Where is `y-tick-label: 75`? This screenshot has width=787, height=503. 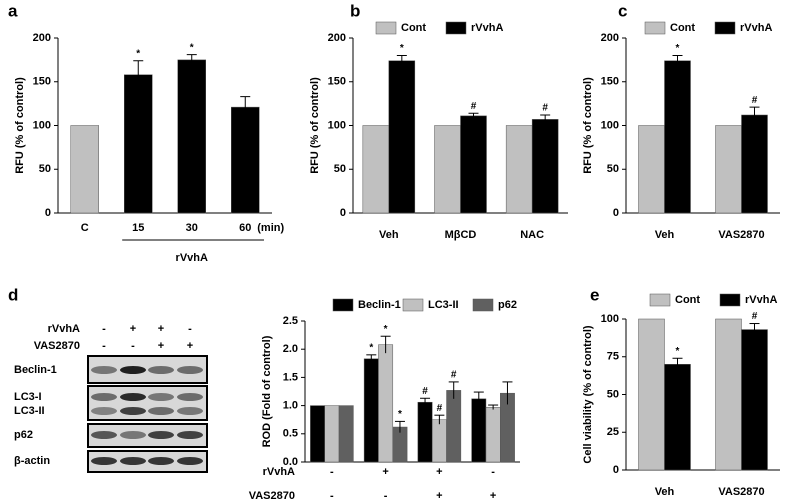 y-tick-label: 75 is located at coordinates (613, 357).